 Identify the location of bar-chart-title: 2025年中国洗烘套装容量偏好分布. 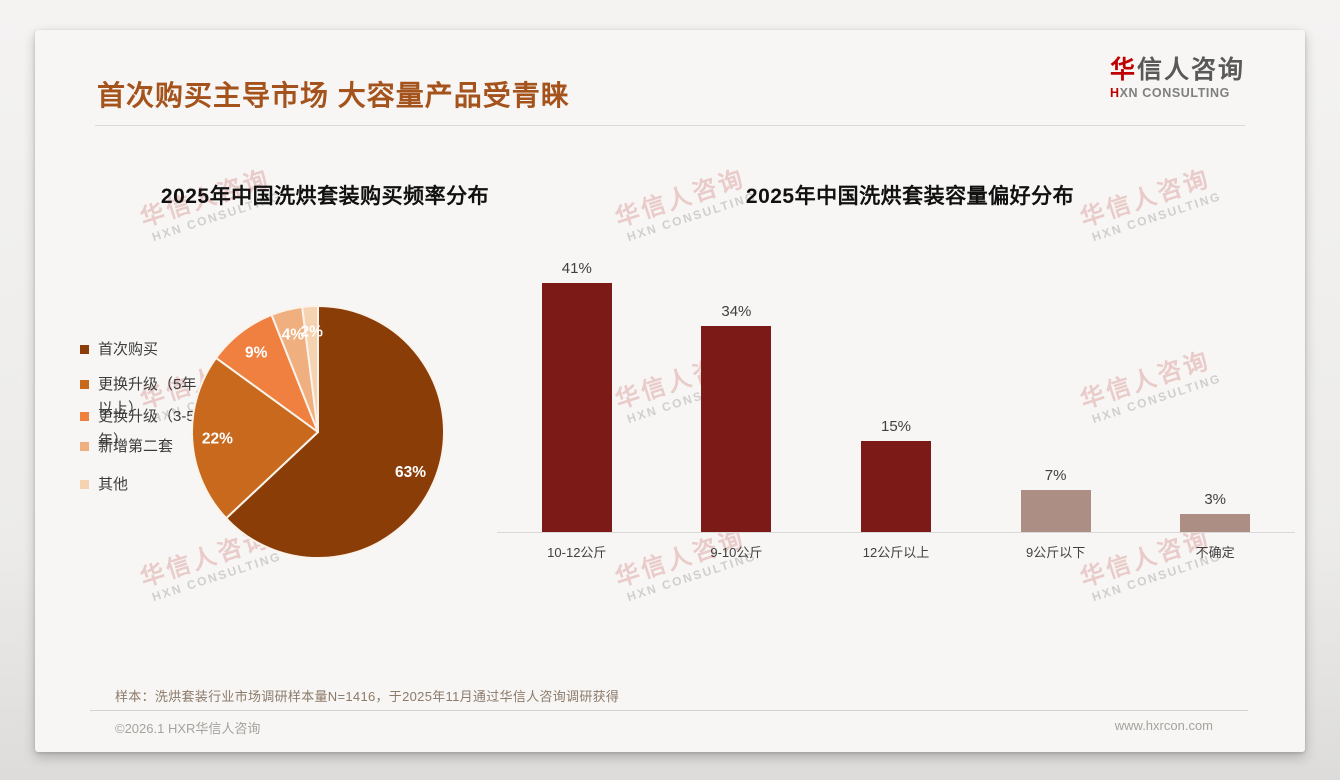
(910, 196).